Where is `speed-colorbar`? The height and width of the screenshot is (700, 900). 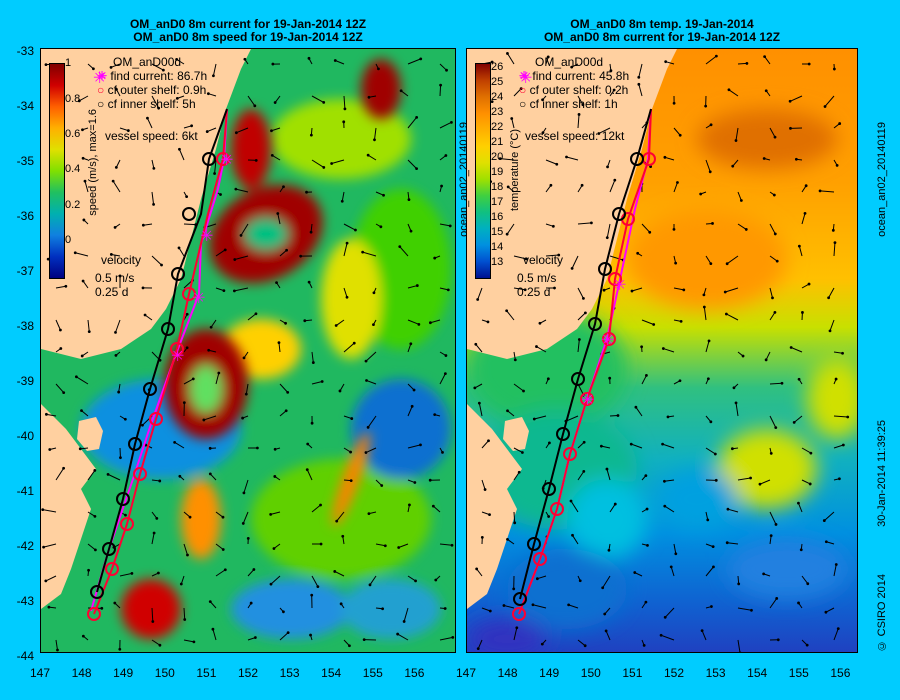 speed-colorbar is located at coordinates (57, 171).